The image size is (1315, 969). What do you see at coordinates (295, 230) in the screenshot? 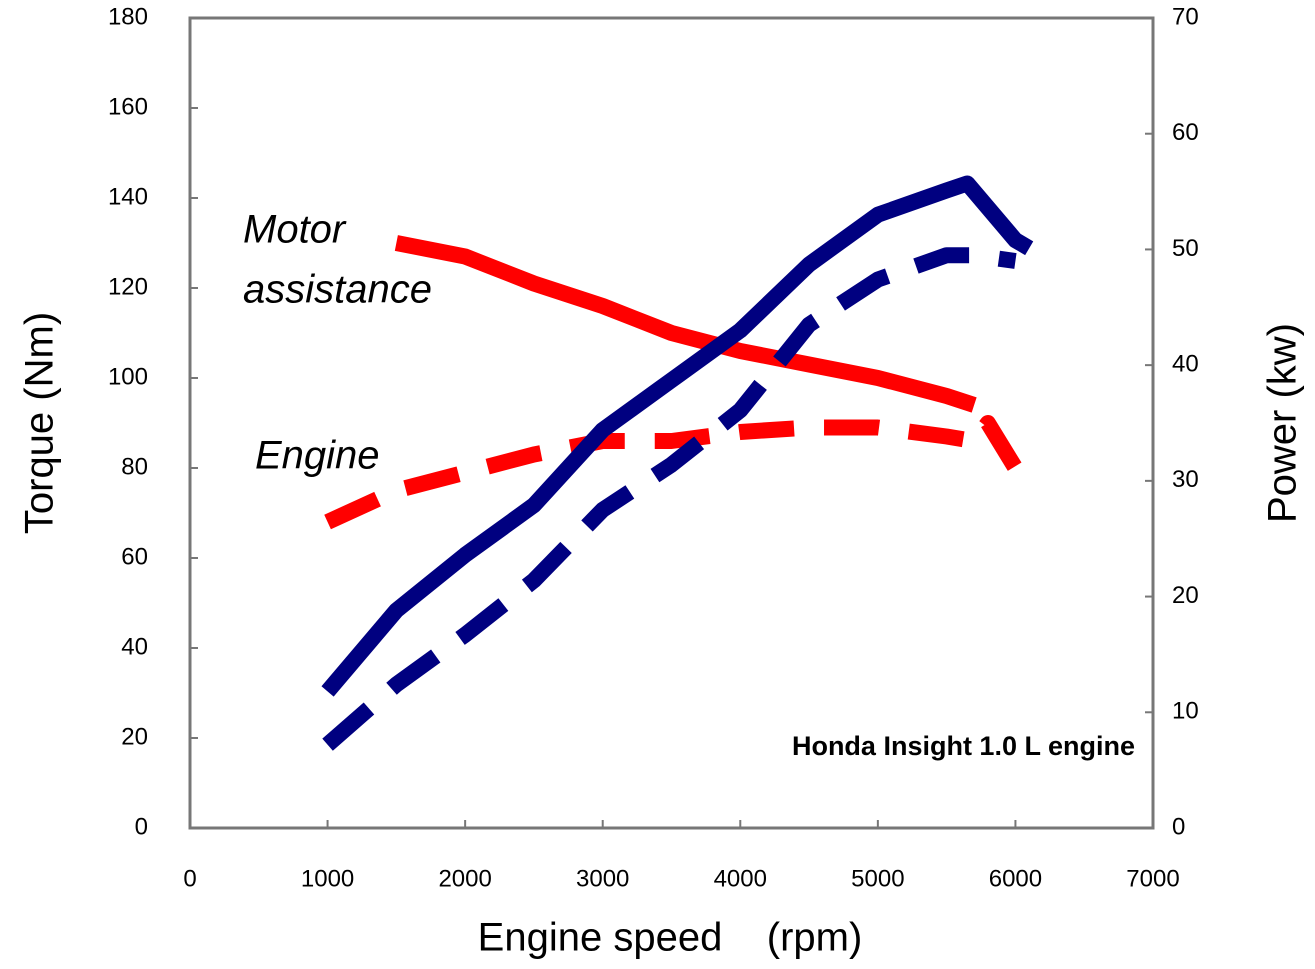
I see `annotation: Motor` at bounding box center [295, 230].